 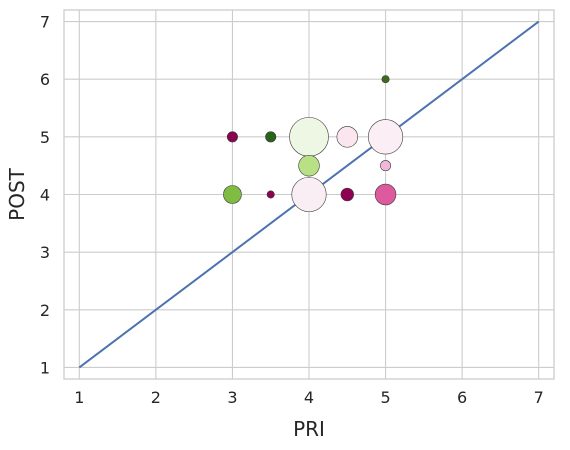 What do you see at coordinates (309, 397) in the screenshot?
I see `x-tick-label: 4` at bounding box center [309, 397].